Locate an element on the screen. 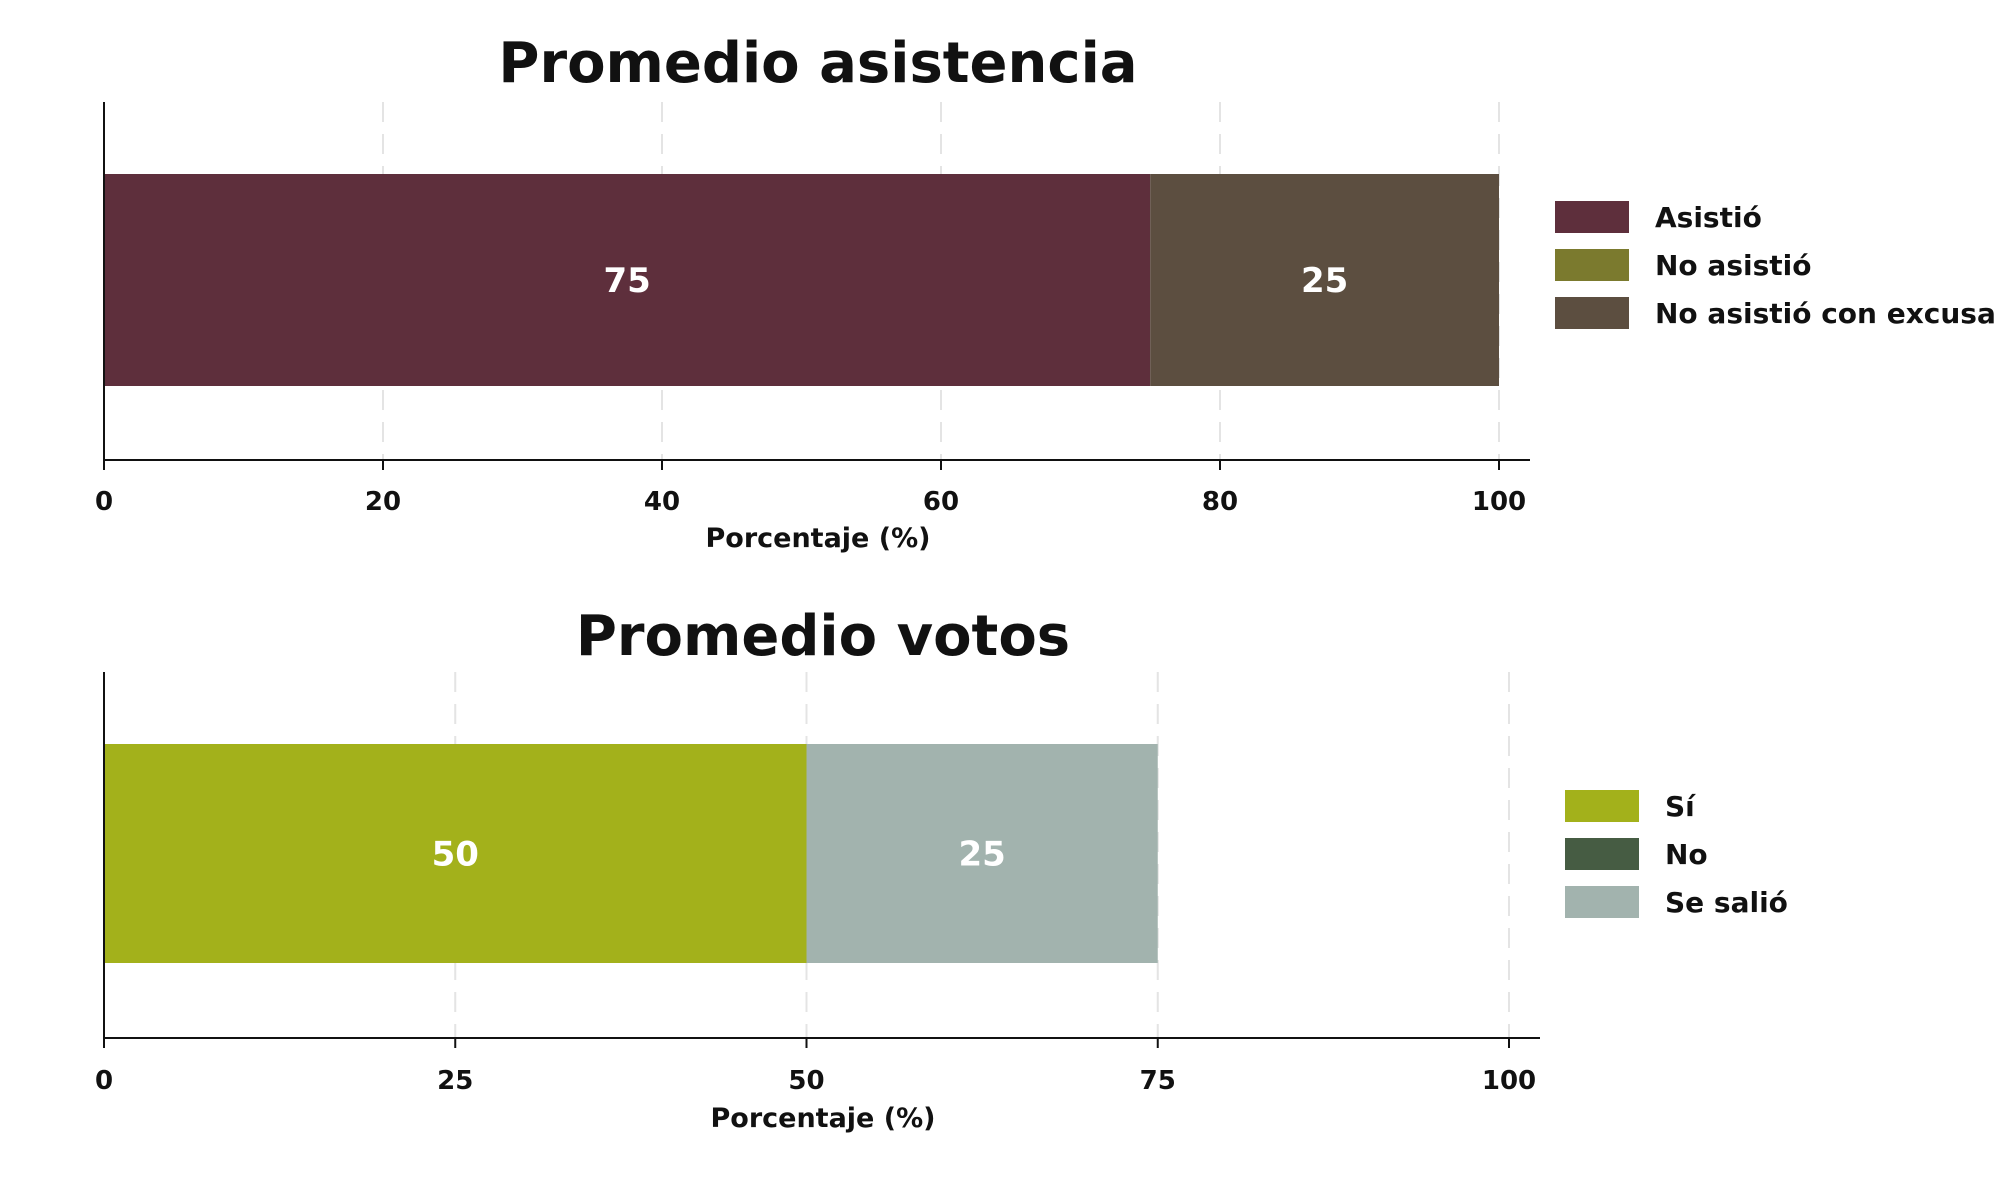  legend-label: Sí is located at coordinates (1680, 806).